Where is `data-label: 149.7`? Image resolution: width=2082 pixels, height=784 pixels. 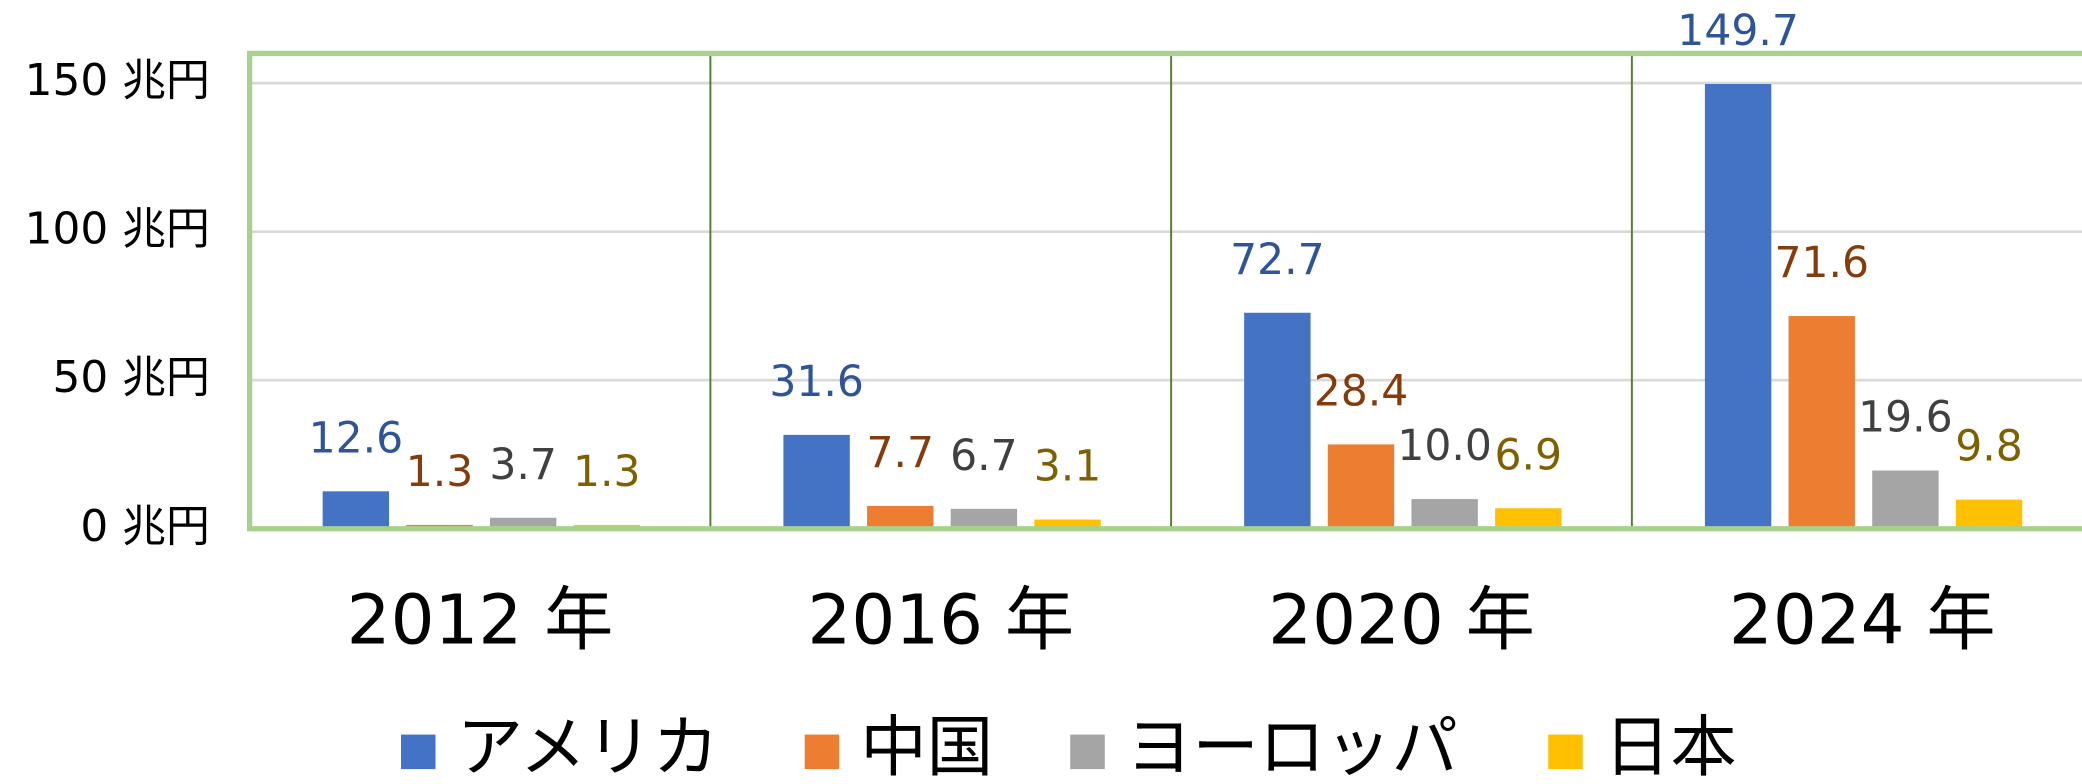
data-label: 149.7 is located at coordinates (1738, 31).